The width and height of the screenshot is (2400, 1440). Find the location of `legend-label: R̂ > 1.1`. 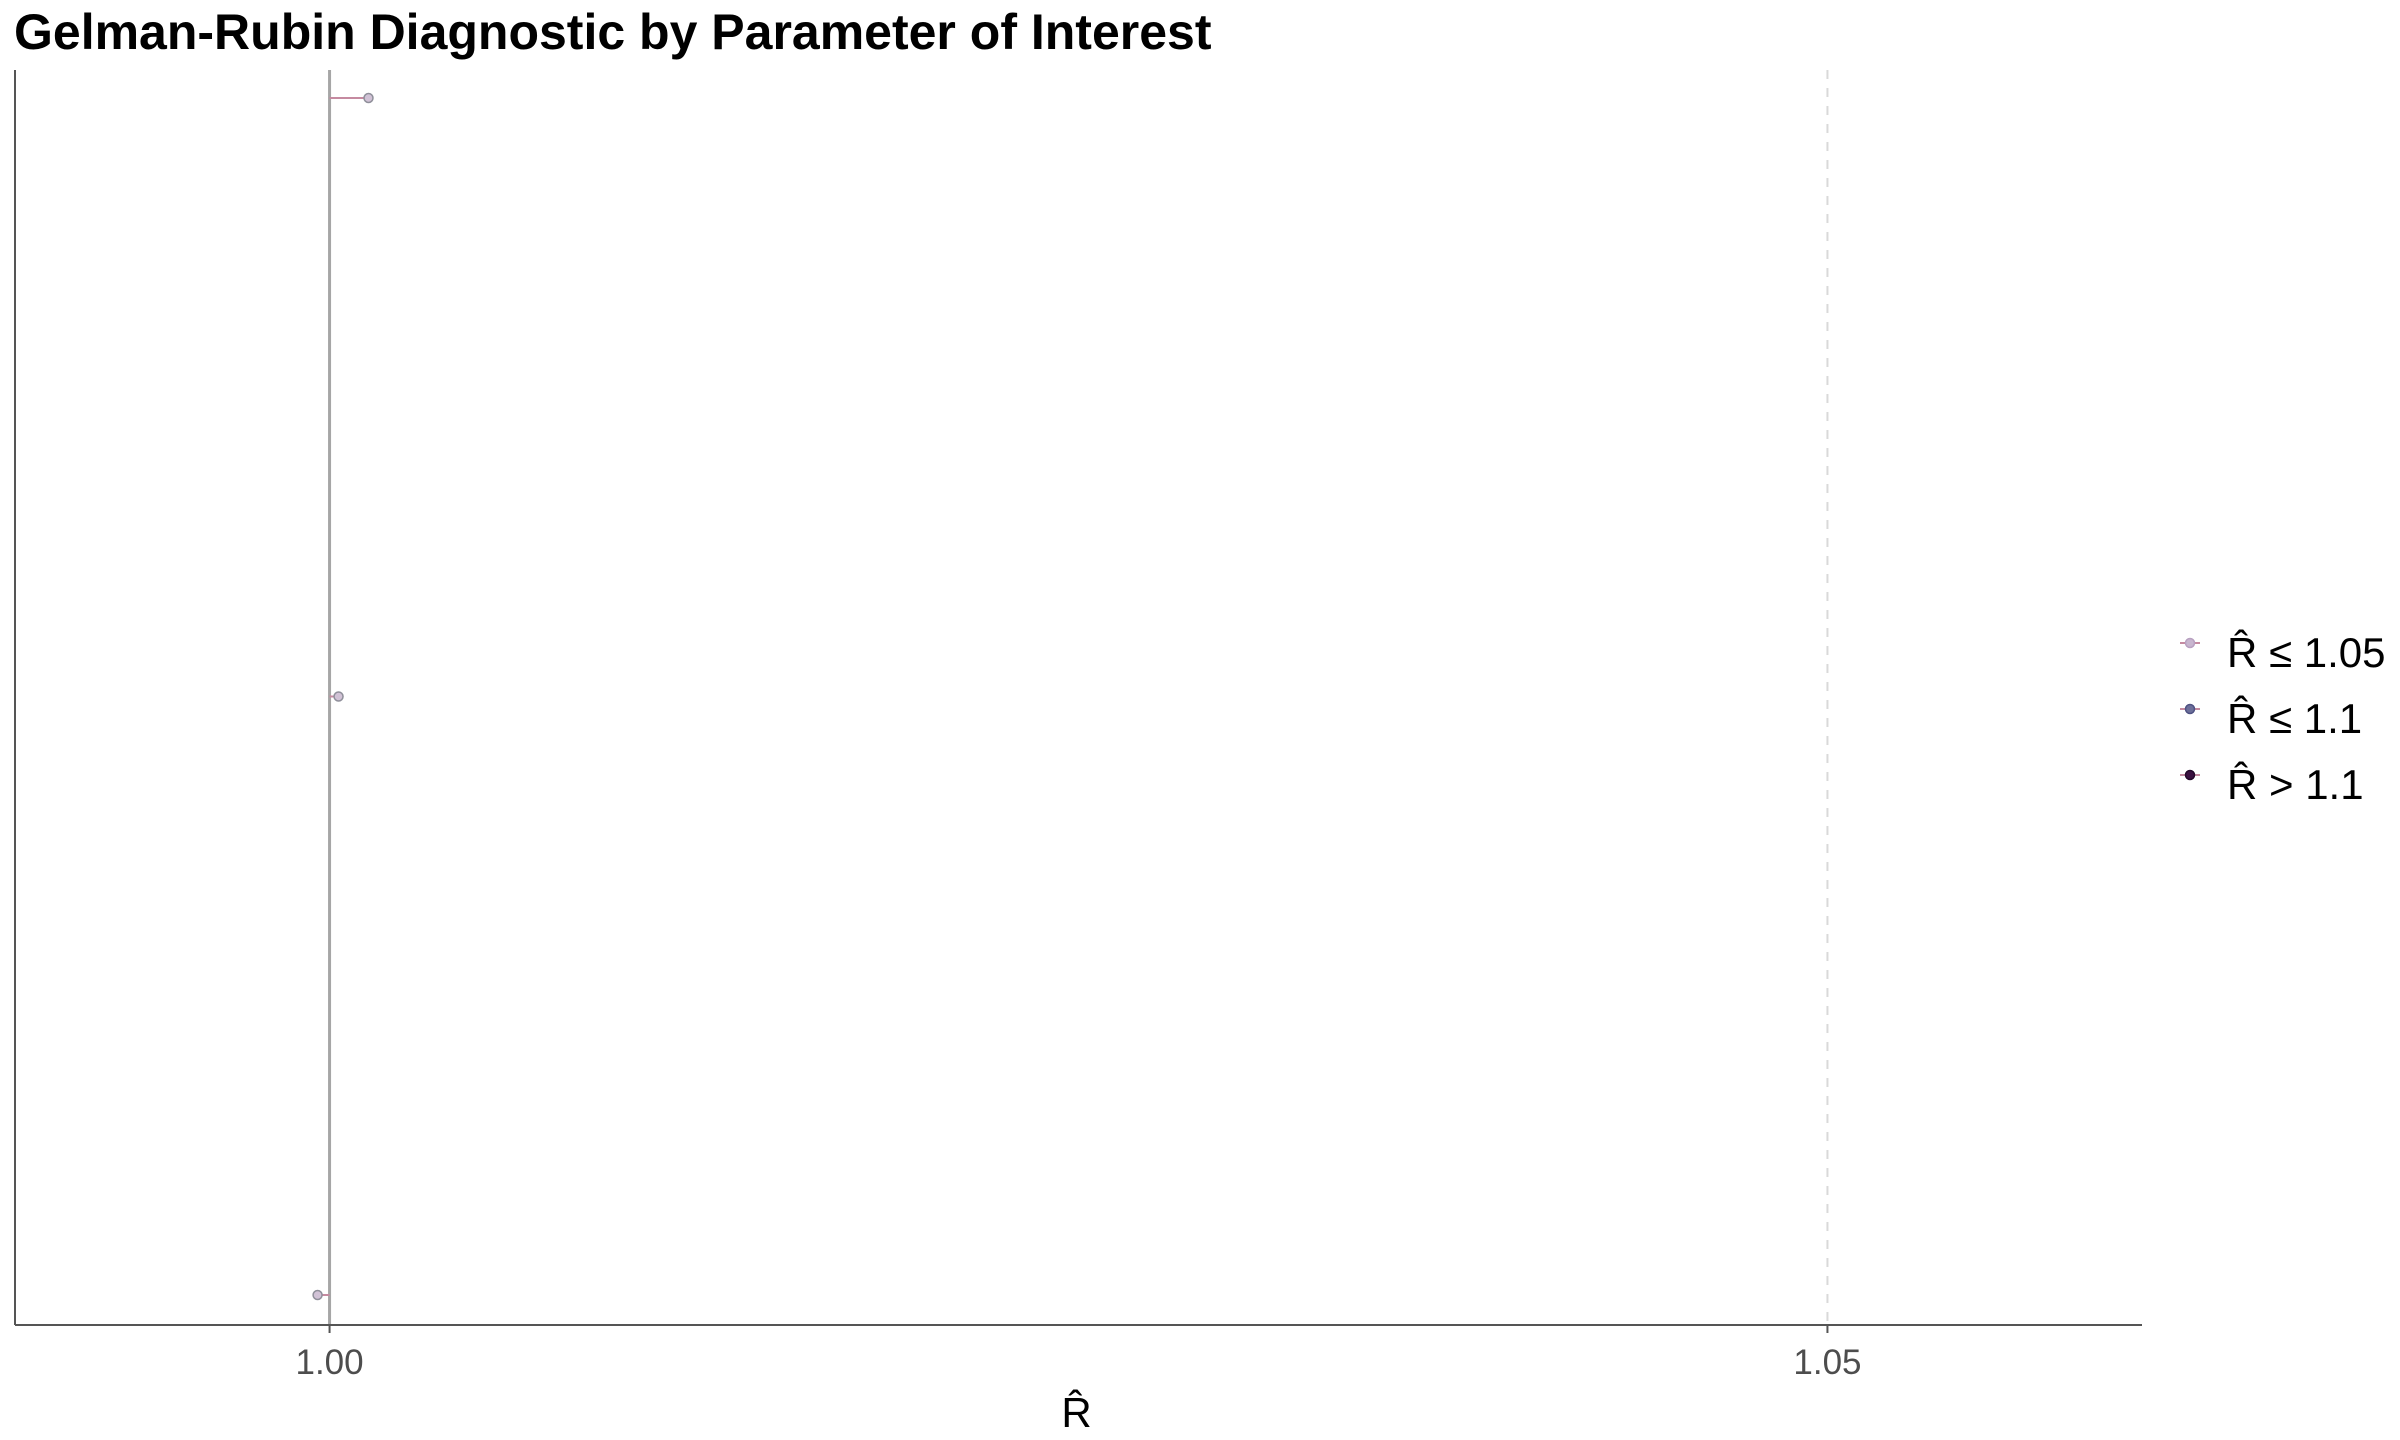

legend-label: R̂ > 1.1 is located at coordinates (2295, 784).